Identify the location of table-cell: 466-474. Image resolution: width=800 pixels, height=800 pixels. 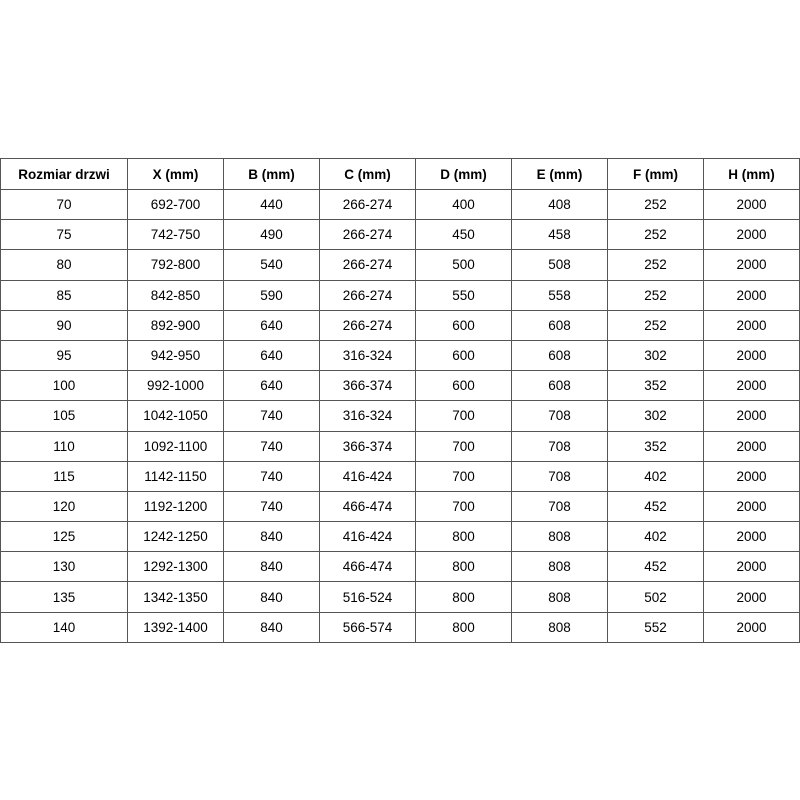
(367, 567).